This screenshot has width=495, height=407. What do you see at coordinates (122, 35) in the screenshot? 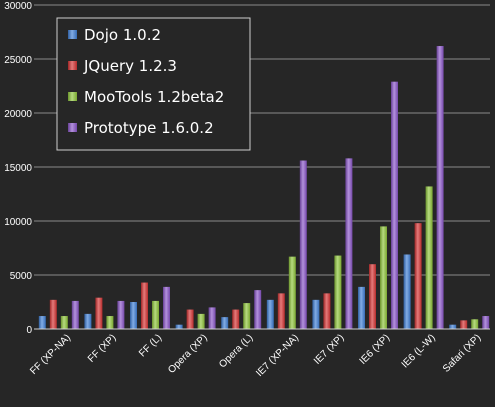
I see `legend-label: Dojo 1.0.2` at bounding box center [122, 35].